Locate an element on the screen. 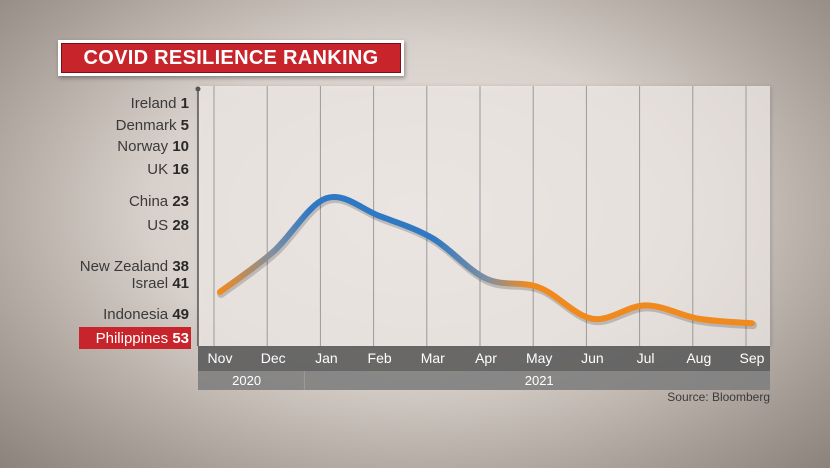  rank-label-philippines: Philippines 53 is located at coordinates (142, 338).